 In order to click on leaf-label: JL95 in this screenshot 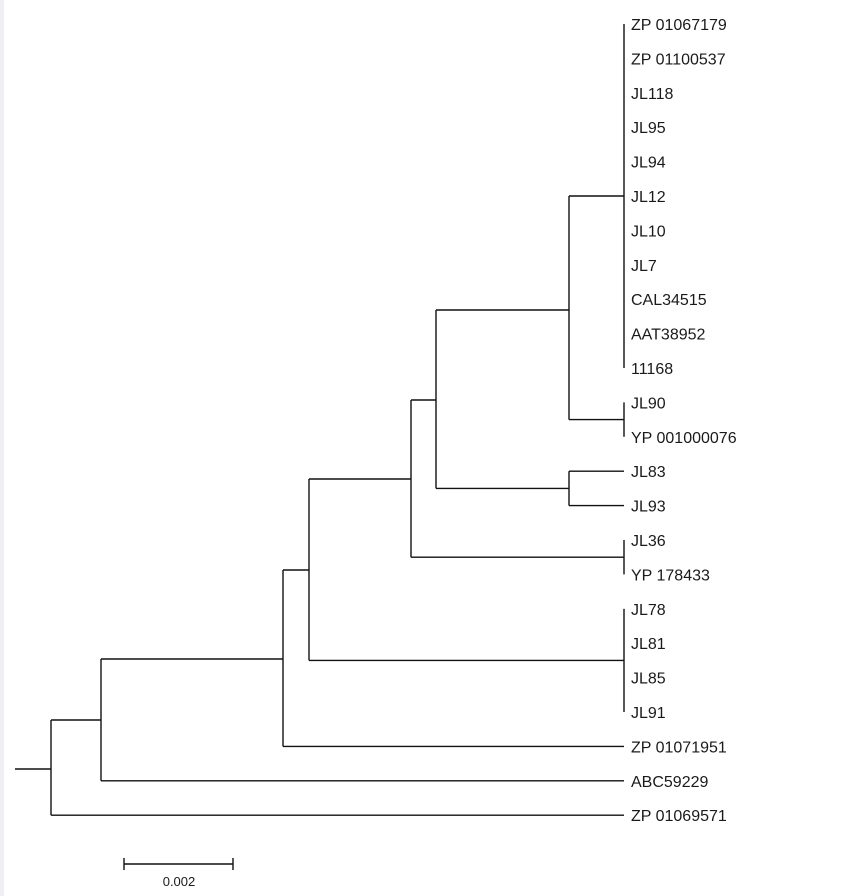, I will do `click(648, 128)`.